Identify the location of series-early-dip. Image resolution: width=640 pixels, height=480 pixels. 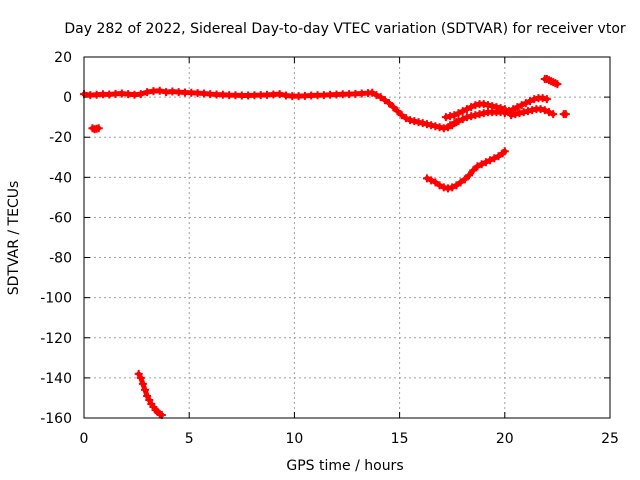
(95, 129).